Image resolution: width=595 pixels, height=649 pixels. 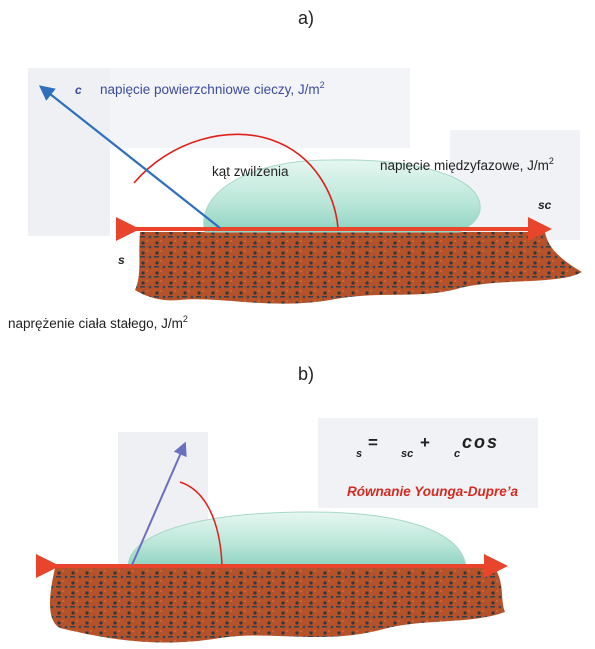 What do you see at coordinates (69, 152) in the screenshot?
I see `background-box-left` at bounding box center [69, 152].